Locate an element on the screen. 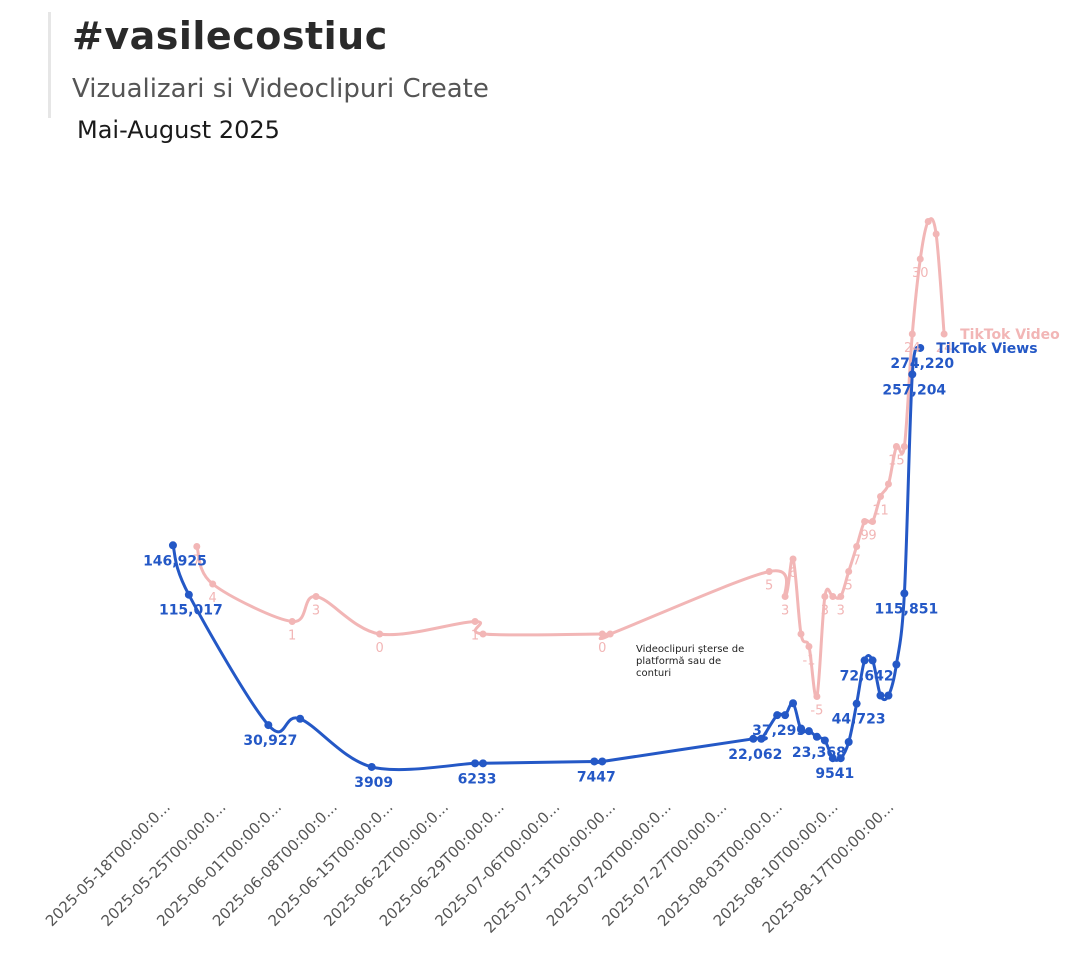 Image resolution: width=1076 pixels, height=958 pixels. tiktok-views-data-label: 6233 is located at coordinates (477, 779).